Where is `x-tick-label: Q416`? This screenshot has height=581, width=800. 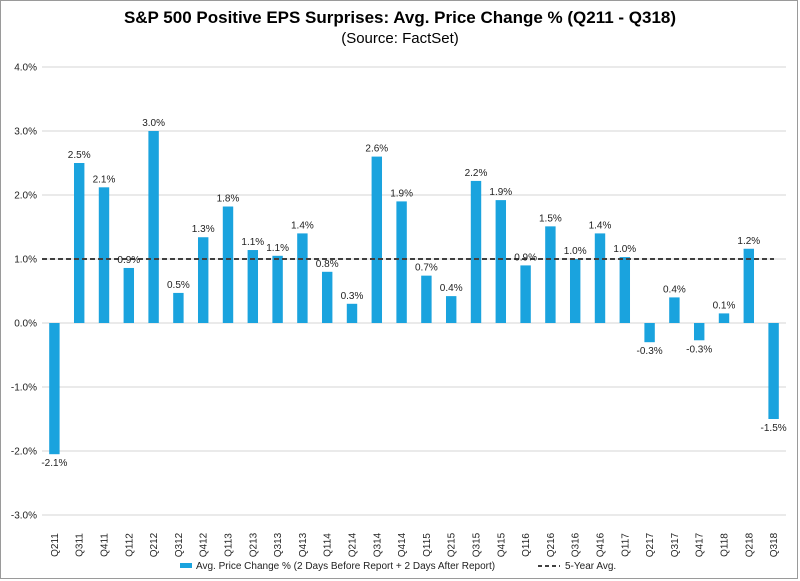
x-tick-label: Q416 is located at coordinates (601, 544).